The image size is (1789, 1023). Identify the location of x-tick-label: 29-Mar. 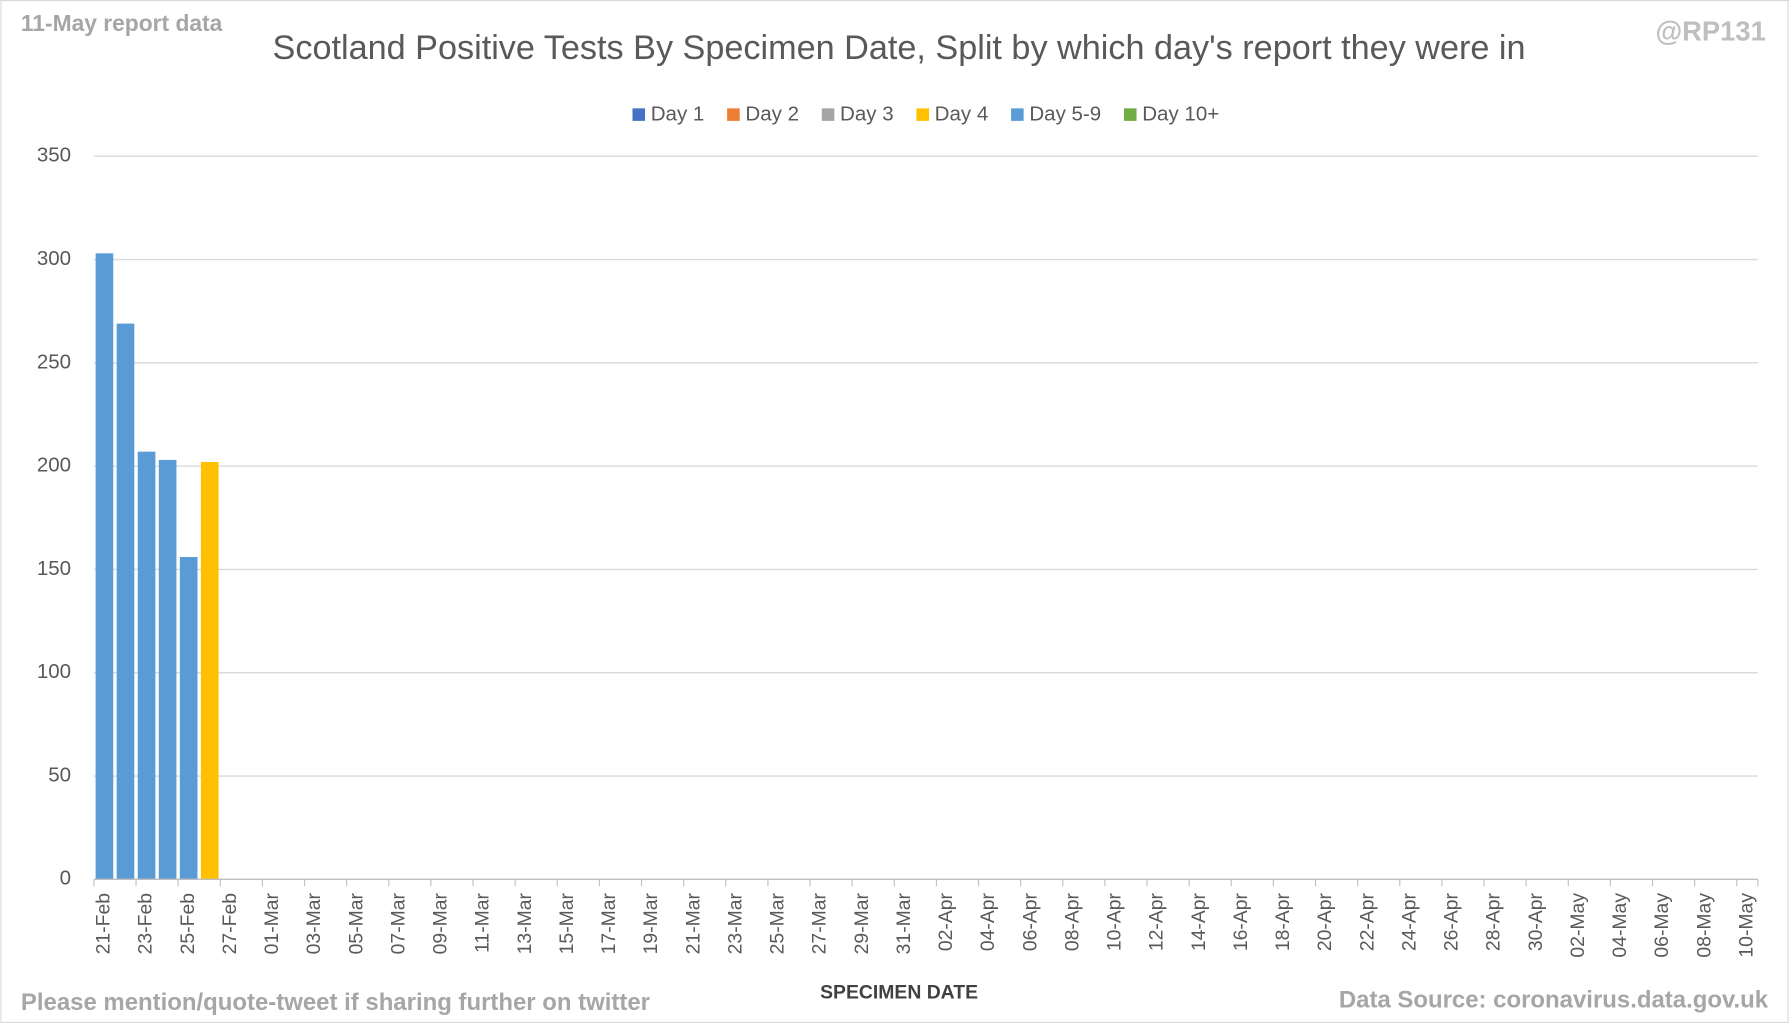
(862, 923).